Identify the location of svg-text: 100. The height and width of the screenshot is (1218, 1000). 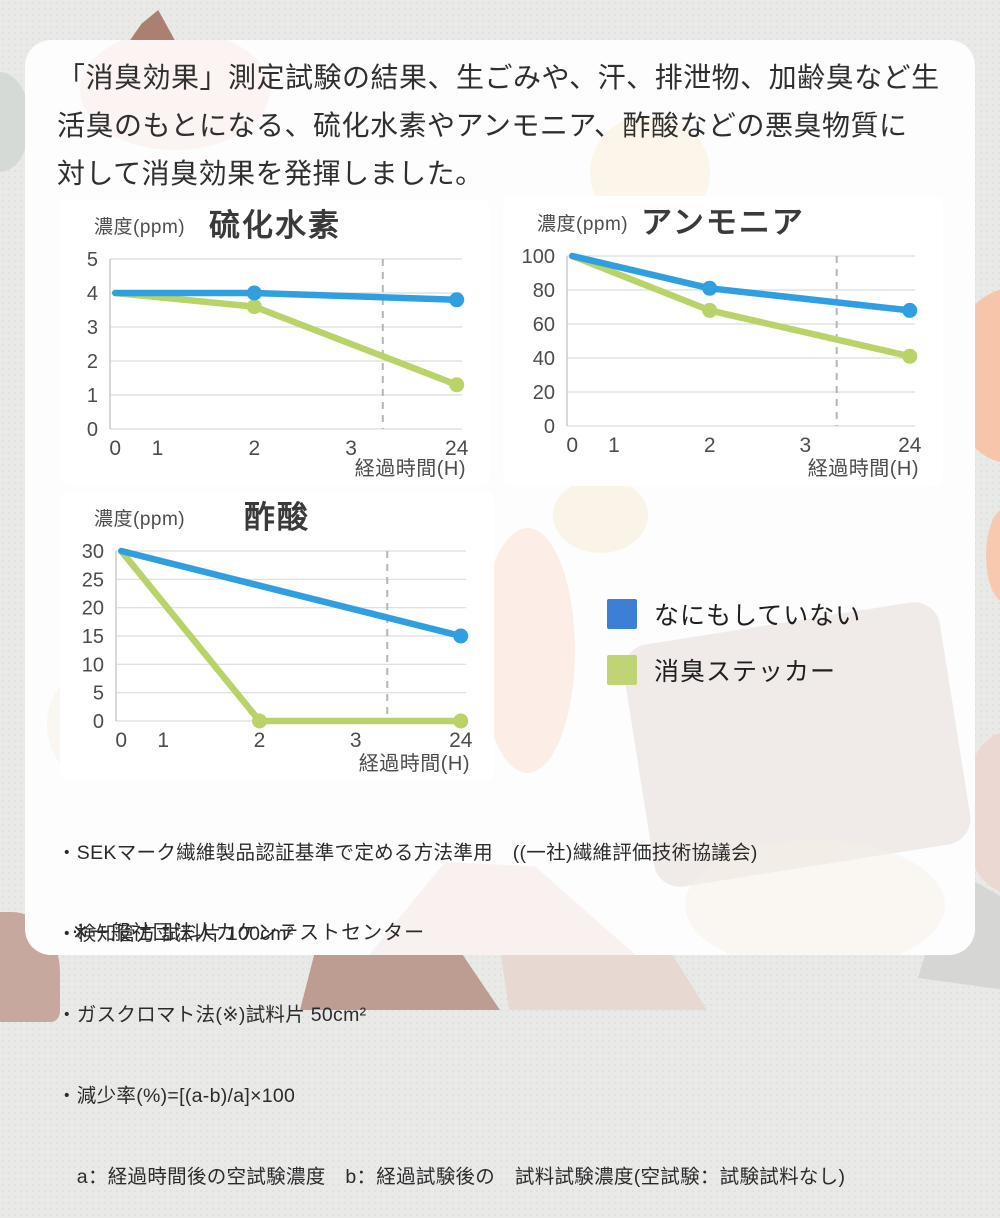
(538, 257).